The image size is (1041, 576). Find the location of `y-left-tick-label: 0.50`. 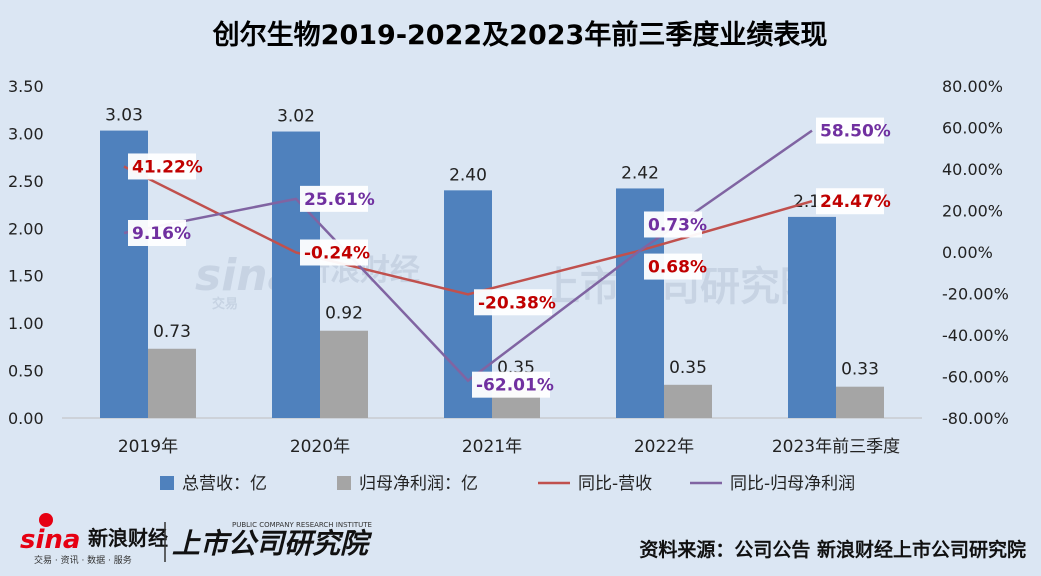

y-left-tick-label: 0.50 is located at coordinates (26, 371).